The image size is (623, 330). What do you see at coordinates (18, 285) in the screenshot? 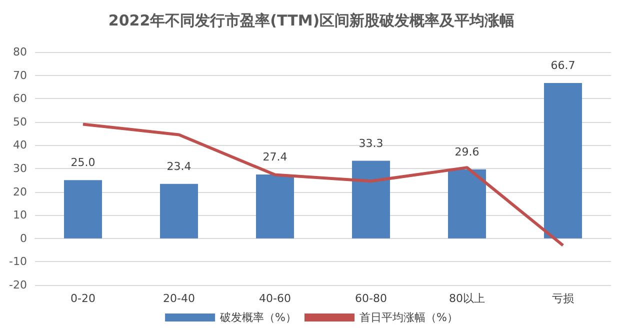
I see `y-tick-label: -20` at bounding box center [18, 285].